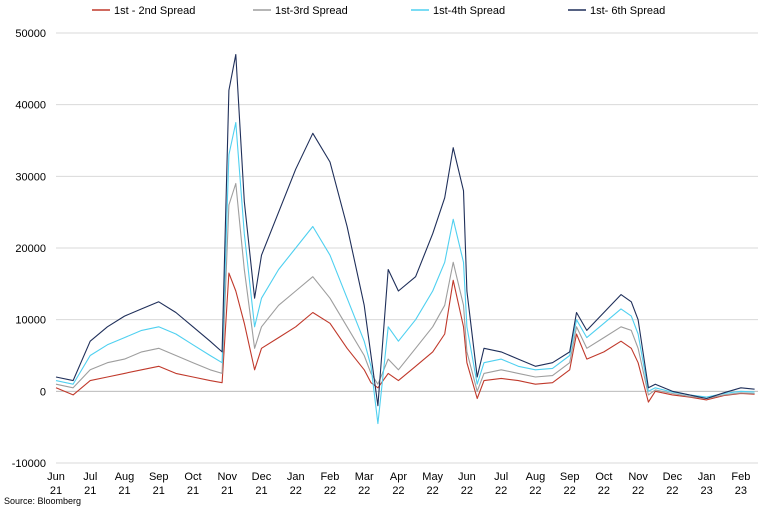 This screenshot has height=513, width=770. I want to click on legend-label: 1st-3rd Spread, so click(311, 11).